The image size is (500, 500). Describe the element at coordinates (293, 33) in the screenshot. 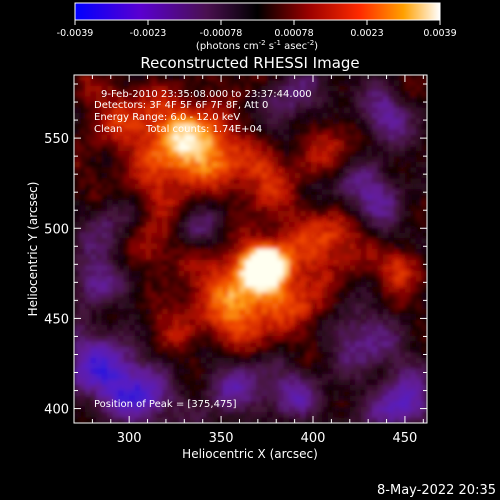

I see `colorbar-tick-label: 0.00078` at that location.